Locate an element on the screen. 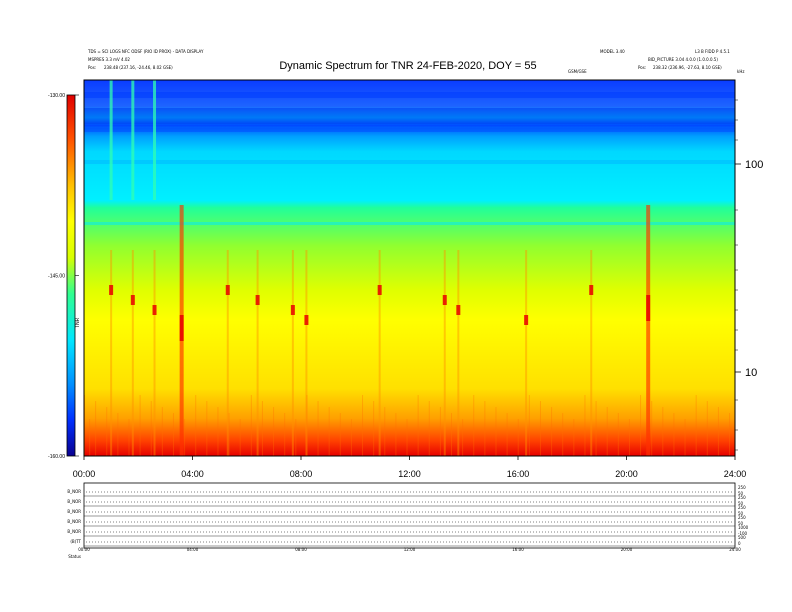  panel-x-tick-label: 04:00 is located at coordinates (193, 549).